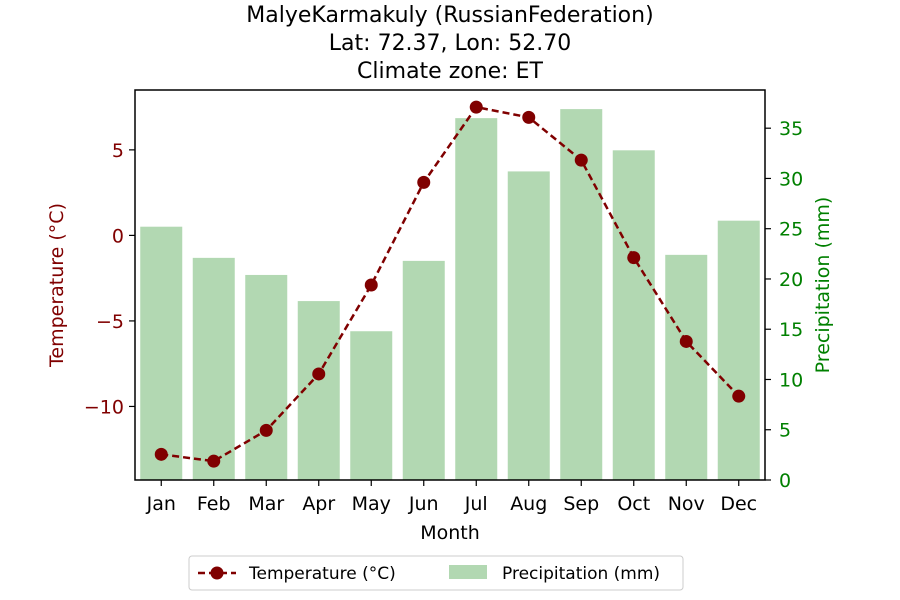  What do you see at coordinates (791, 280) in the screenshot?
I see `right-tick-label: 20` at bounding box center [791, 280].